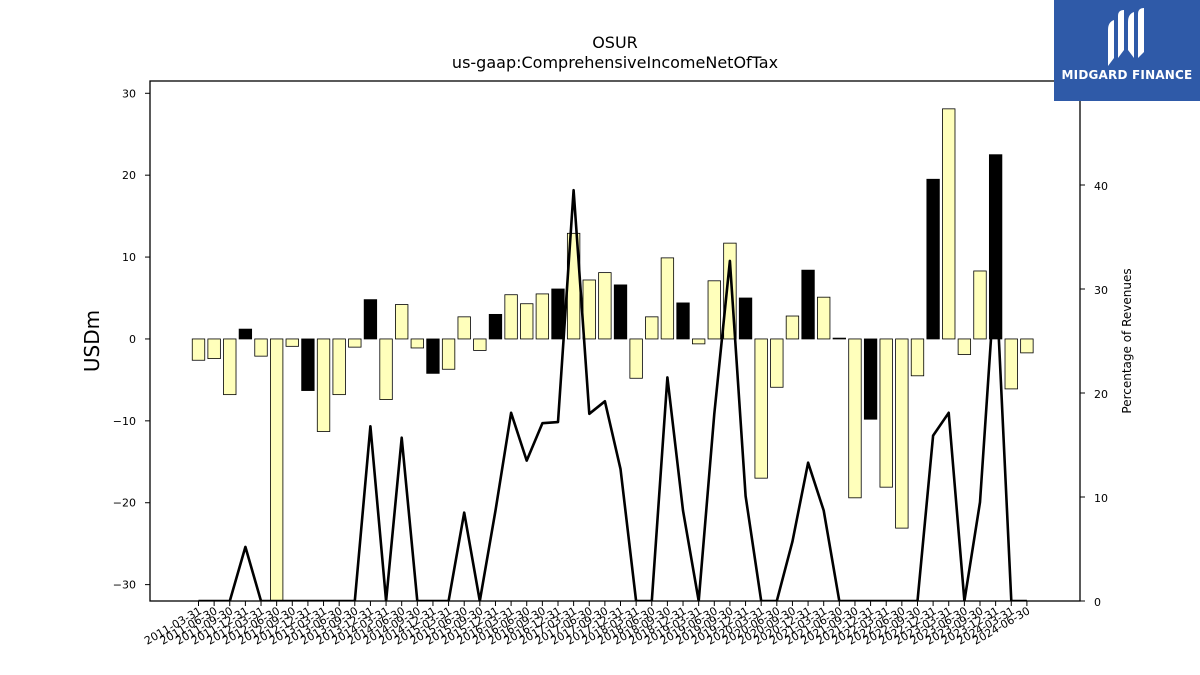 The width and height of the screenshot is (1200, 675). I want to click on y2-tick-label: 30, so click(1101, 290).